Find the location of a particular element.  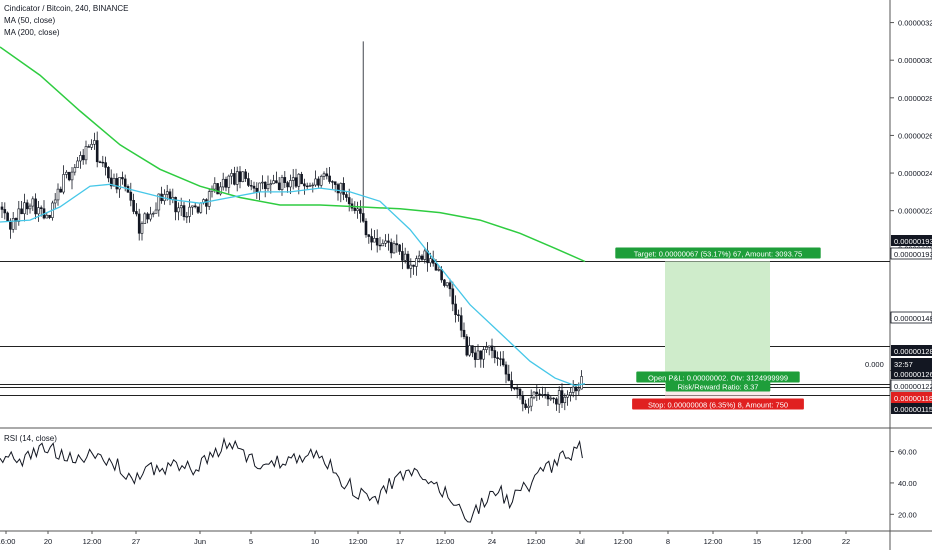

price-badge: 0.00000115 is located at coordinates (913, 409).